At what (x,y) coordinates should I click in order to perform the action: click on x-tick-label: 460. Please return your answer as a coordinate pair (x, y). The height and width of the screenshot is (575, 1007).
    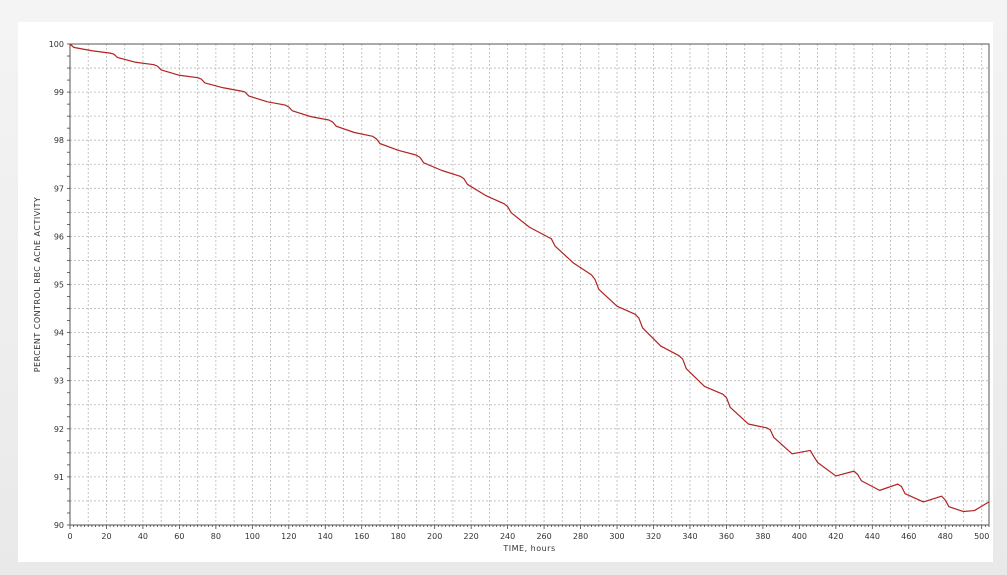
    Looking at the image, I should click on (908, 536).